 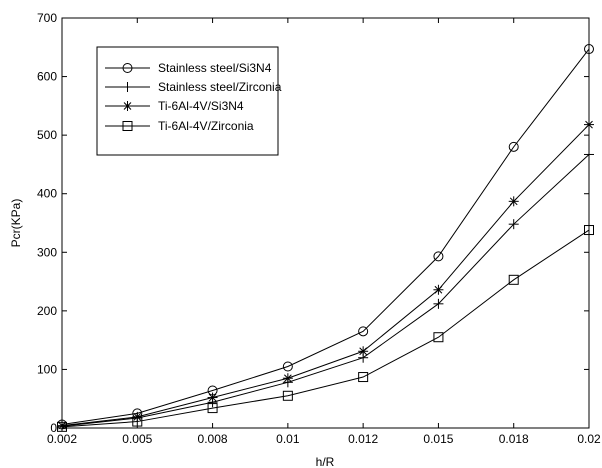 What do you see at coordinates (16, 223) in the screenshot?
I see `y-axis-title: Pcr(KPa)` at bounding box center [16, 223].